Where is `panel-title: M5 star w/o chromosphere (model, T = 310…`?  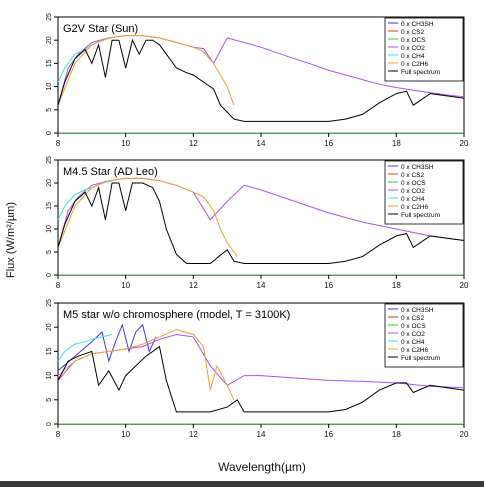
panel-title: M5 star w/o chromosphere (model, T = 310… is located at coordinates (176, 315).